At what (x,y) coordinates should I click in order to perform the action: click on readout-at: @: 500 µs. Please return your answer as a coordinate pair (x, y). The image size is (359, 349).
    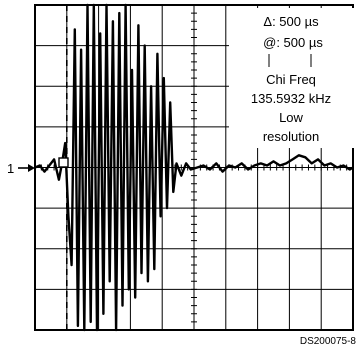
    Looking at the image, I should click on (293, 42).